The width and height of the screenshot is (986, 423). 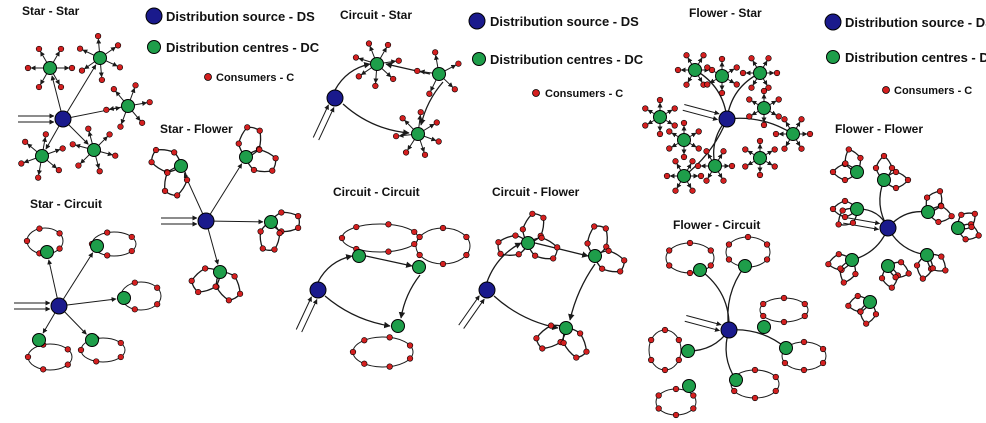 I want to click on legend-c-marker, so click(x=536, y=93).